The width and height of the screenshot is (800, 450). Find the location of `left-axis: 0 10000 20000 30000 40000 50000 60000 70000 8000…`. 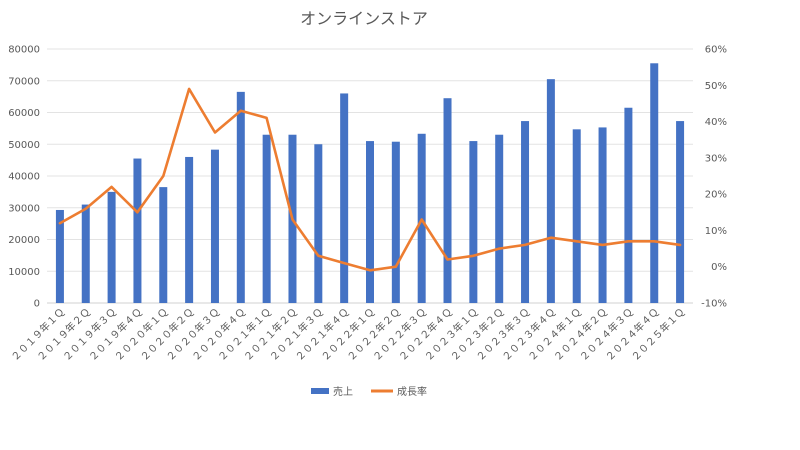

left-axis: 0 10000 20000 30000 40000 50000 60000 70000 8000… is located at coordinates (24, 177).